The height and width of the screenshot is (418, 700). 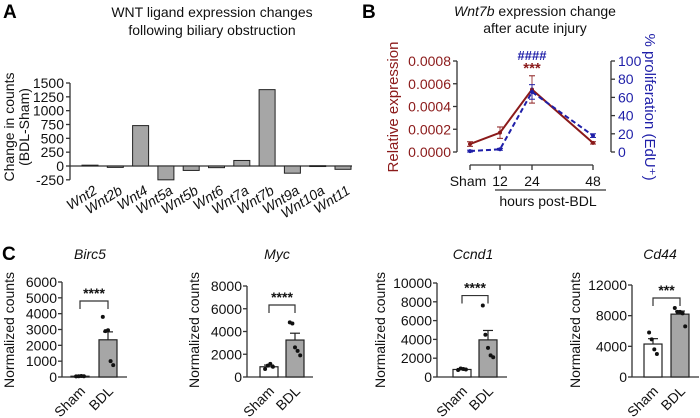 I want to click on y-tick-label: 12000, so click(x=607, y=285).